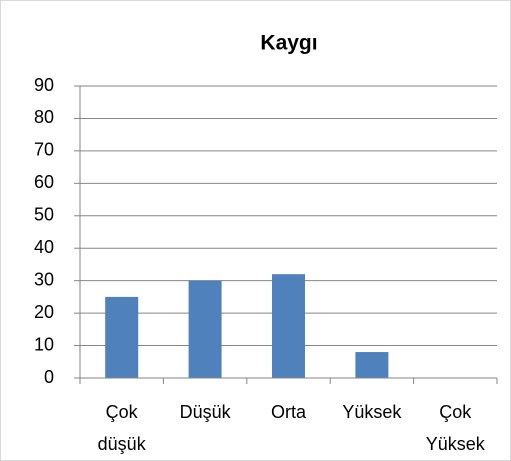  Describe the element at coordinates (44, 279) in the screenshot. I see `y-tick-label: 30` at that location.